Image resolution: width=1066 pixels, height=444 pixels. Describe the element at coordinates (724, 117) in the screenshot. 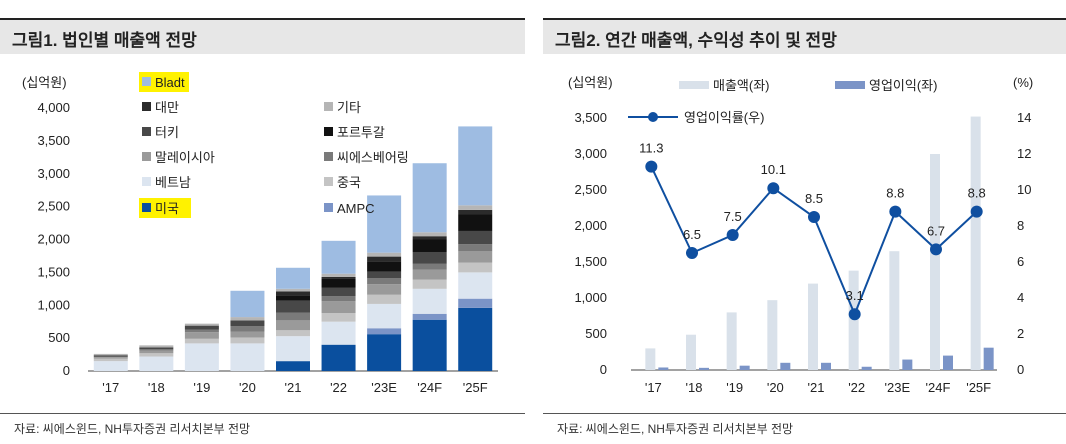

I see `right-legend-label-margin: 영업이익률(우)` at that location.